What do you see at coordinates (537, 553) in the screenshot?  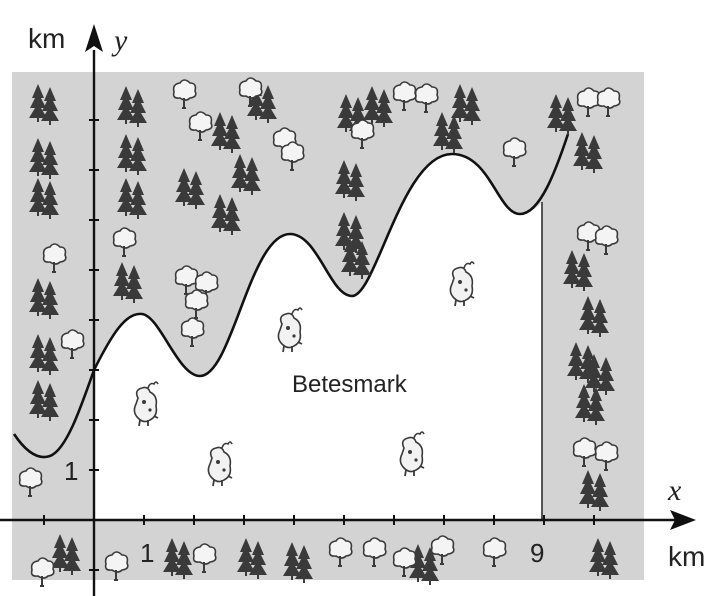 I see `x-tick-label-9: 9` at bounding box center [537, 553].